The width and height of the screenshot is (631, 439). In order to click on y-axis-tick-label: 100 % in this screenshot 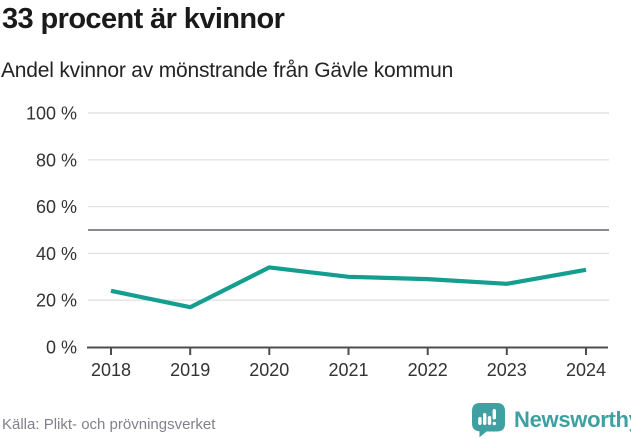, I will do `click(51, 114)`.